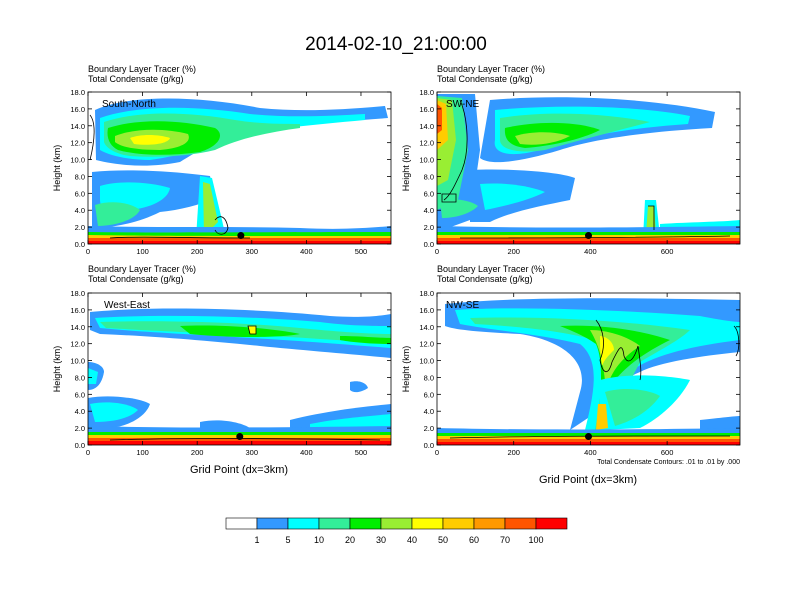 This screenshot has width=792, height=612. Describe the element at coordinates (462, 305) in the screenshot. I see `panel-label: NW-SE` at that location.